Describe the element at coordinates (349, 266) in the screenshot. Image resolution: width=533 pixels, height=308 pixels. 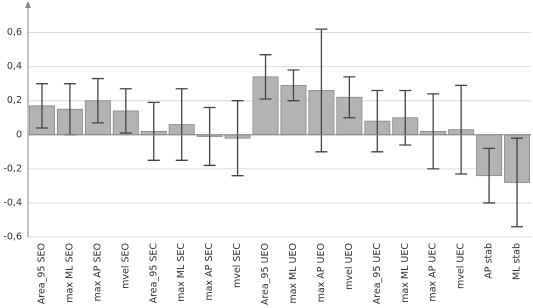
I see `x-tick-label: mvel UEO` at that location.